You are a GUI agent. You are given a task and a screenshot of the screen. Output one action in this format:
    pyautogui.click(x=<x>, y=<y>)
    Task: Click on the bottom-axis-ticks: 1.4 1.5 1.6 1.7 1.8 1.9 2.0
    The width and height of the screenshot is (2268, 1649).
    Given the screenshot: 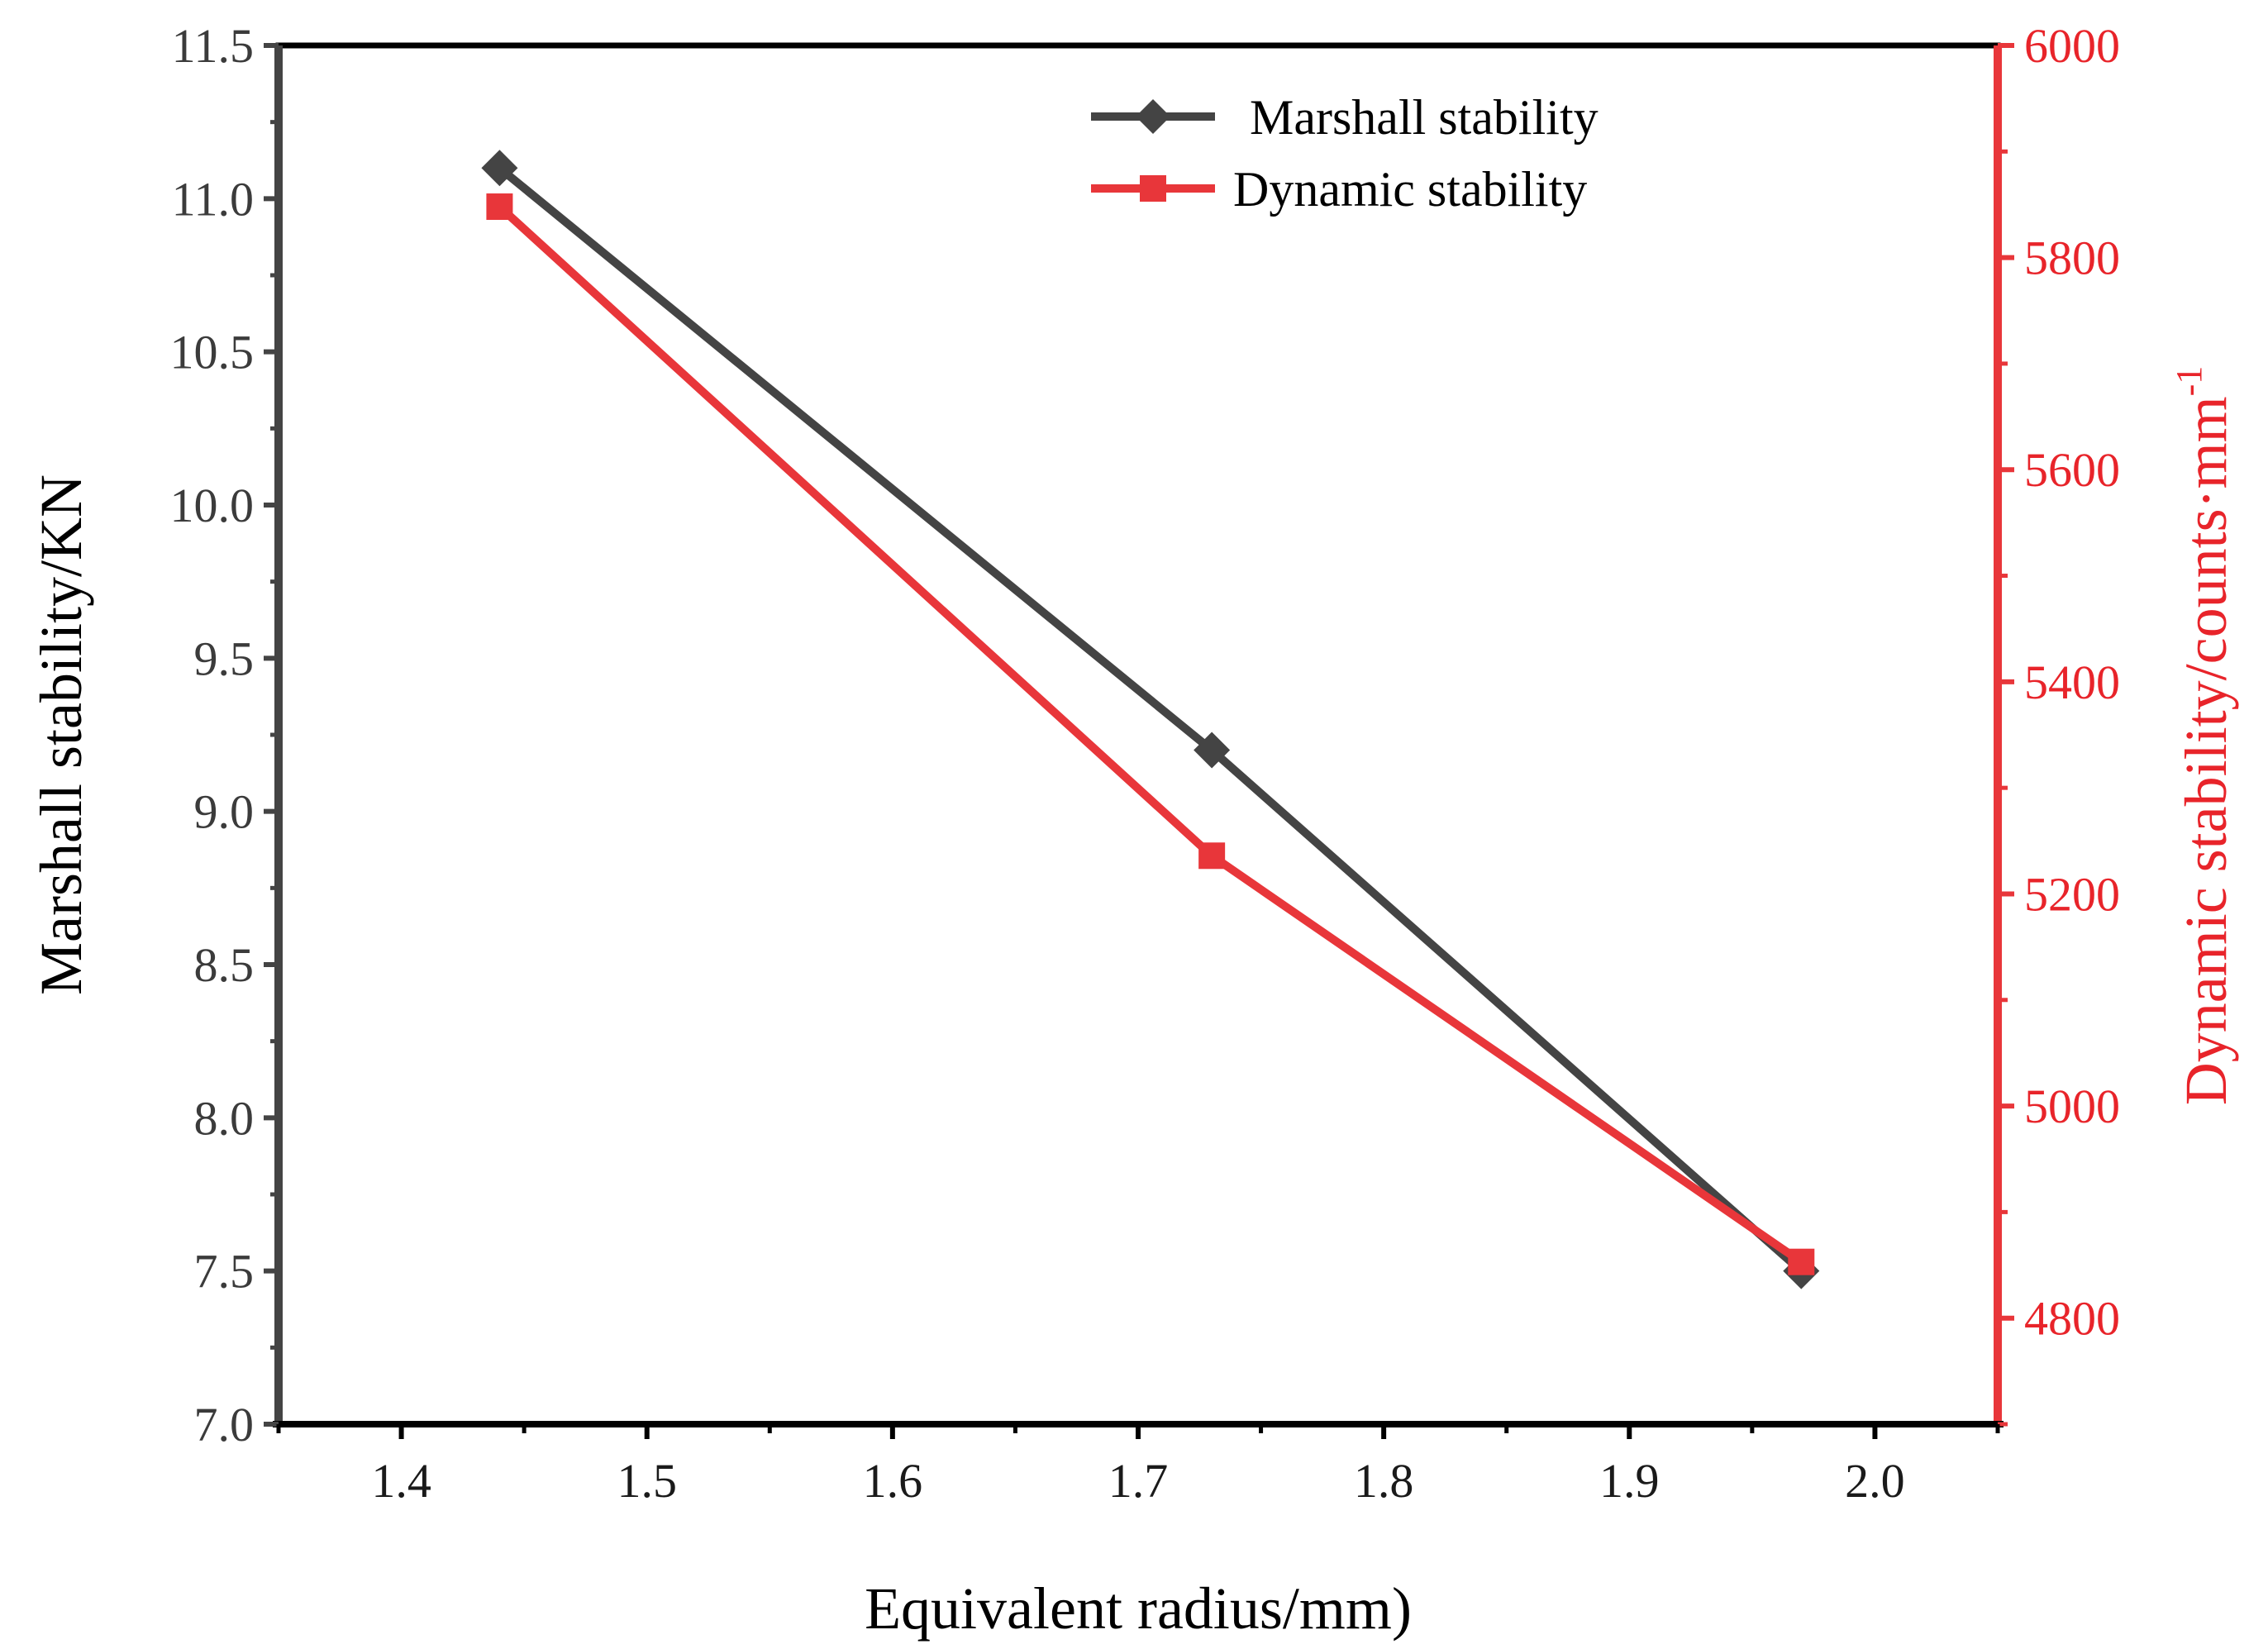 What is the action you would take?
    pyautogui.click(x=1138, y=1466)
    